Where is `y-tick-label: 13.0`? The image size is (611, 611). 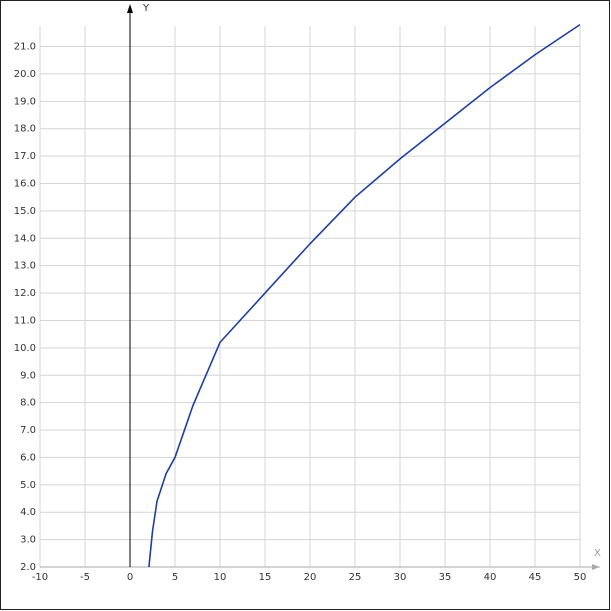
y-tick-label: 13.0 is located at coordinates (25, 266).